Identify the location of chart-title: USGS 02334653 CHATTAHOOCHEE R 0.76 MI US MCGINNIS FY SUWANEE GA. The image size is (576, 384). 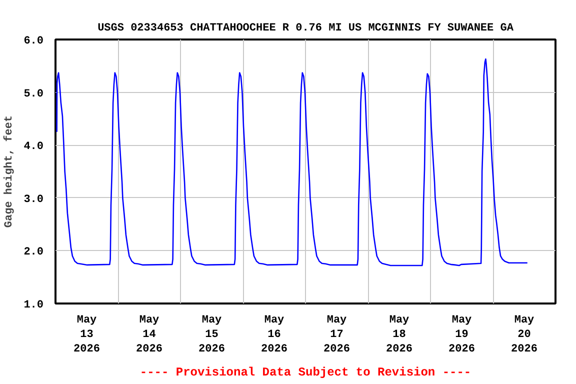
(306, 28).